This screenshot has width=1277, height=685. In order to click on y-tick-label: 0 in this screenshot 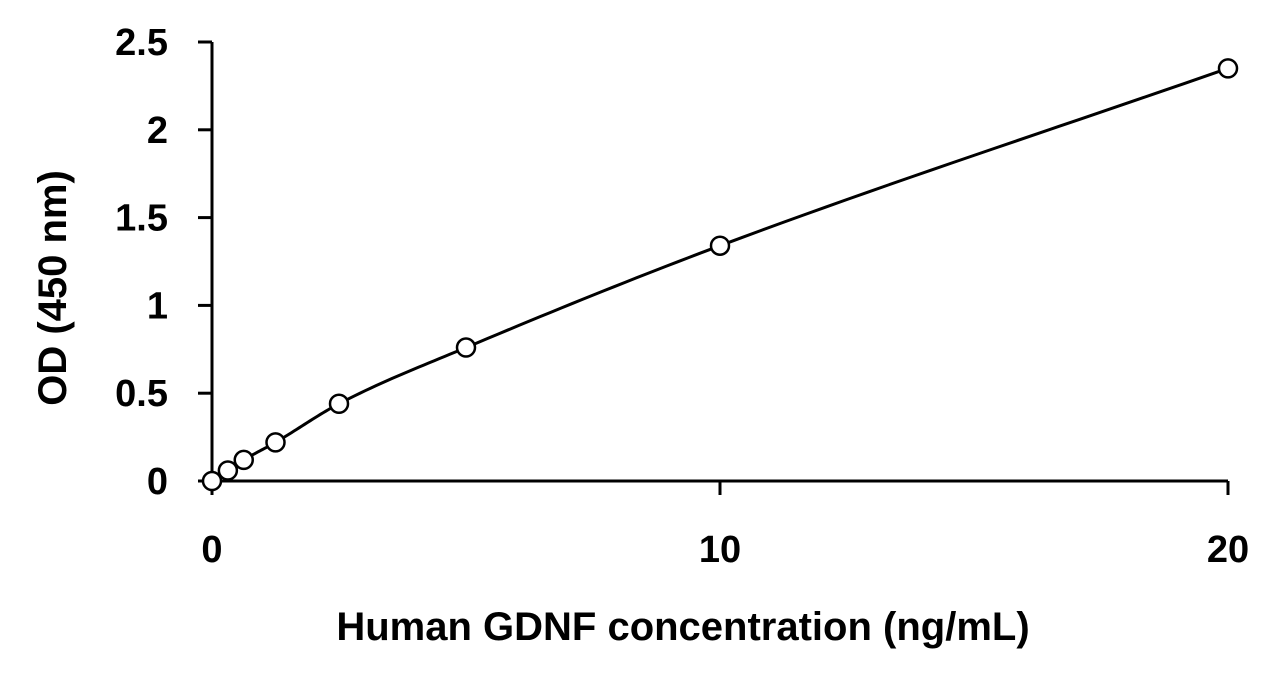, I will do `click(157, 482)`.